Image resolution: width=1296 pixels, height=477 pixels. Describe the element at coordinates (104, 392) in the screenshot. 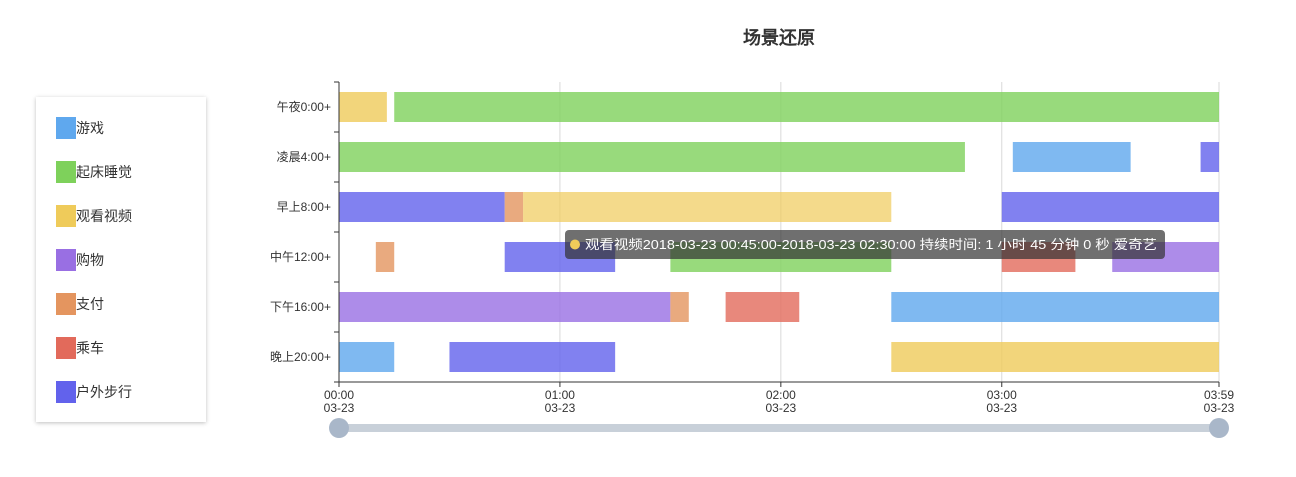

I see `legend-label: 户外步行` at that location.